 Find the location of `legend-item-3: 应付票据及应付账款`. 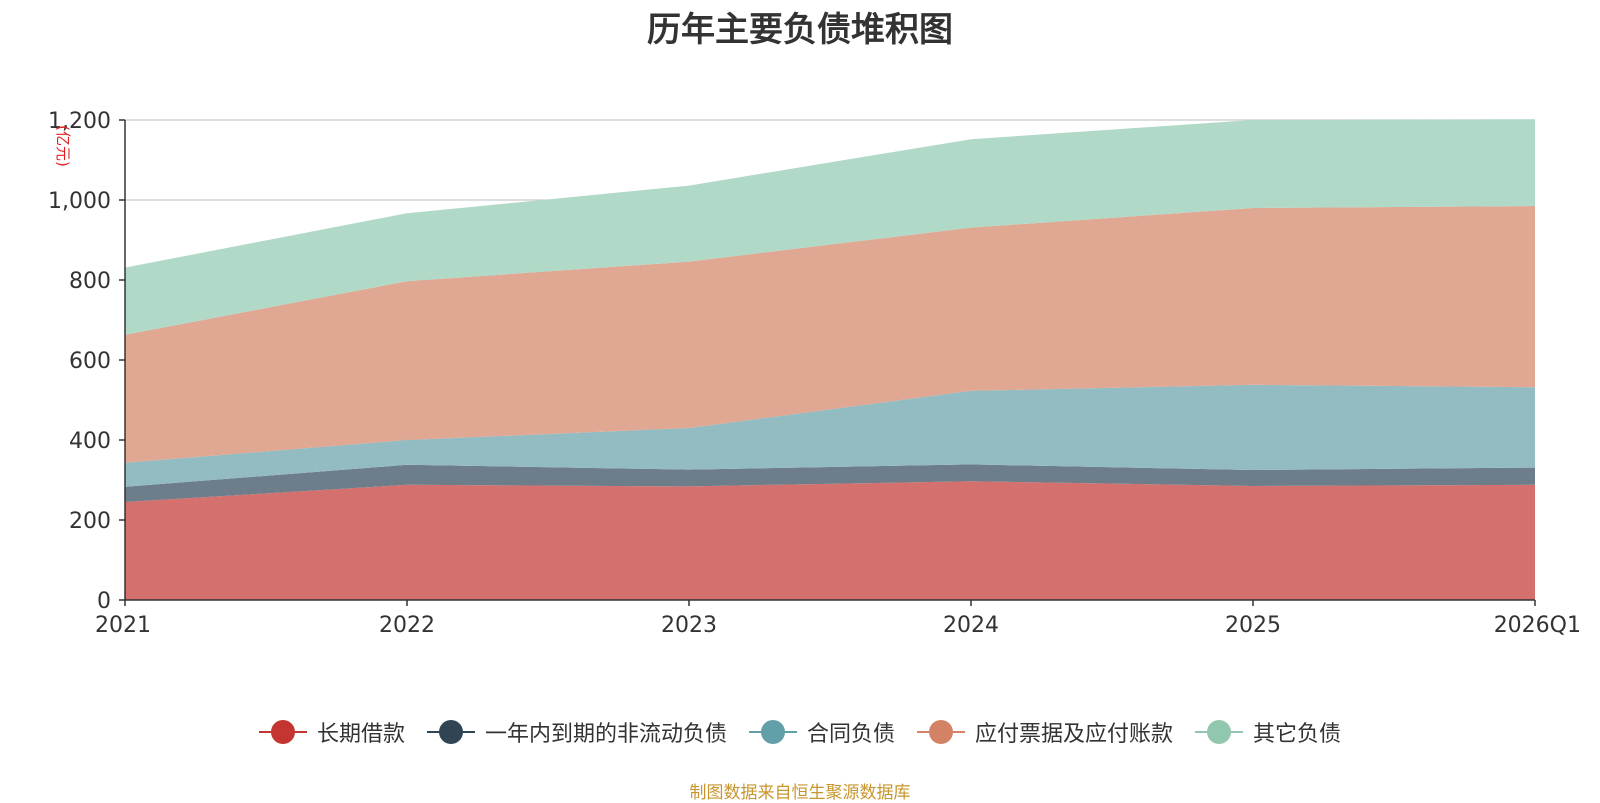

legend-item-3: 应付票据及应付账款 is located at coordinates (1045, 732).